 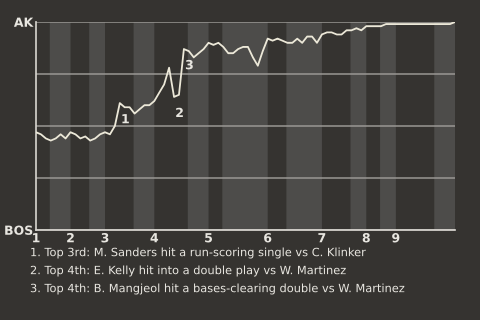 I want to click on annotation: 2, so click(x=179, y=112).